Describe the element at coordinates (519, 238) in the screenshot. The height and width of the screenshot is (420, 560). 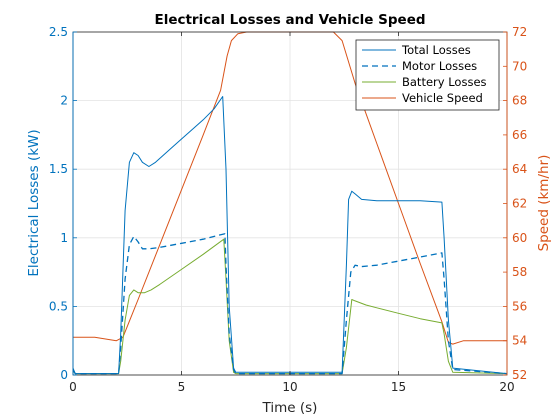
I see `y-tick-label-right: 60` at that location.